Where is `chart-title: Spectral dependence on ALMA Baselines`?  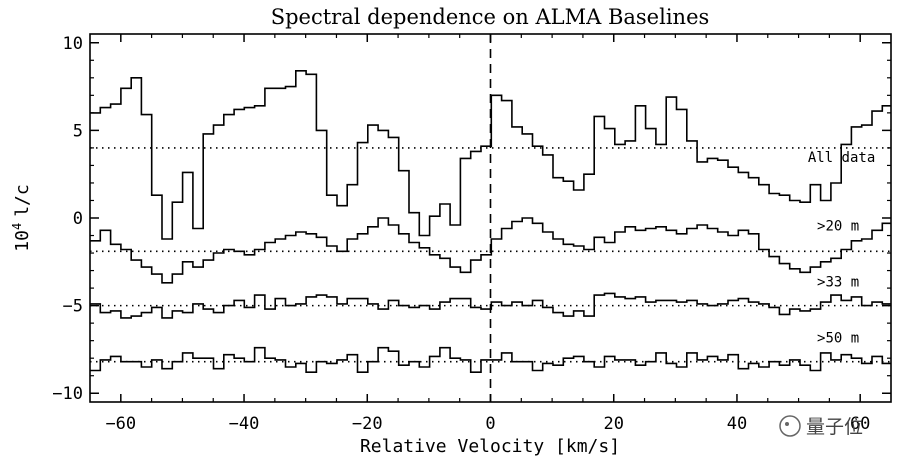
chart-title: Spectral dependence on ALMA Baselines is located at coordinates (490, 17).